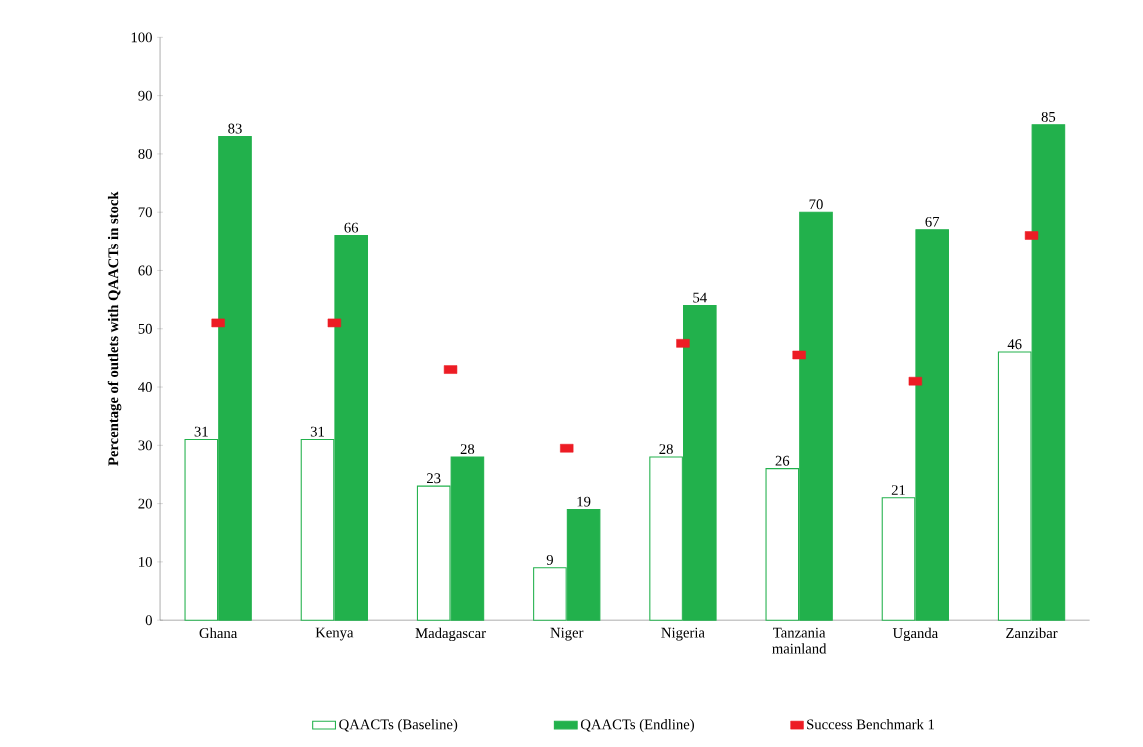 The image size is (1143, 747). What do you see at coordinates (782, 460) in the screenshot?
I see `data-label: 26` at bounding box center [782, 460].